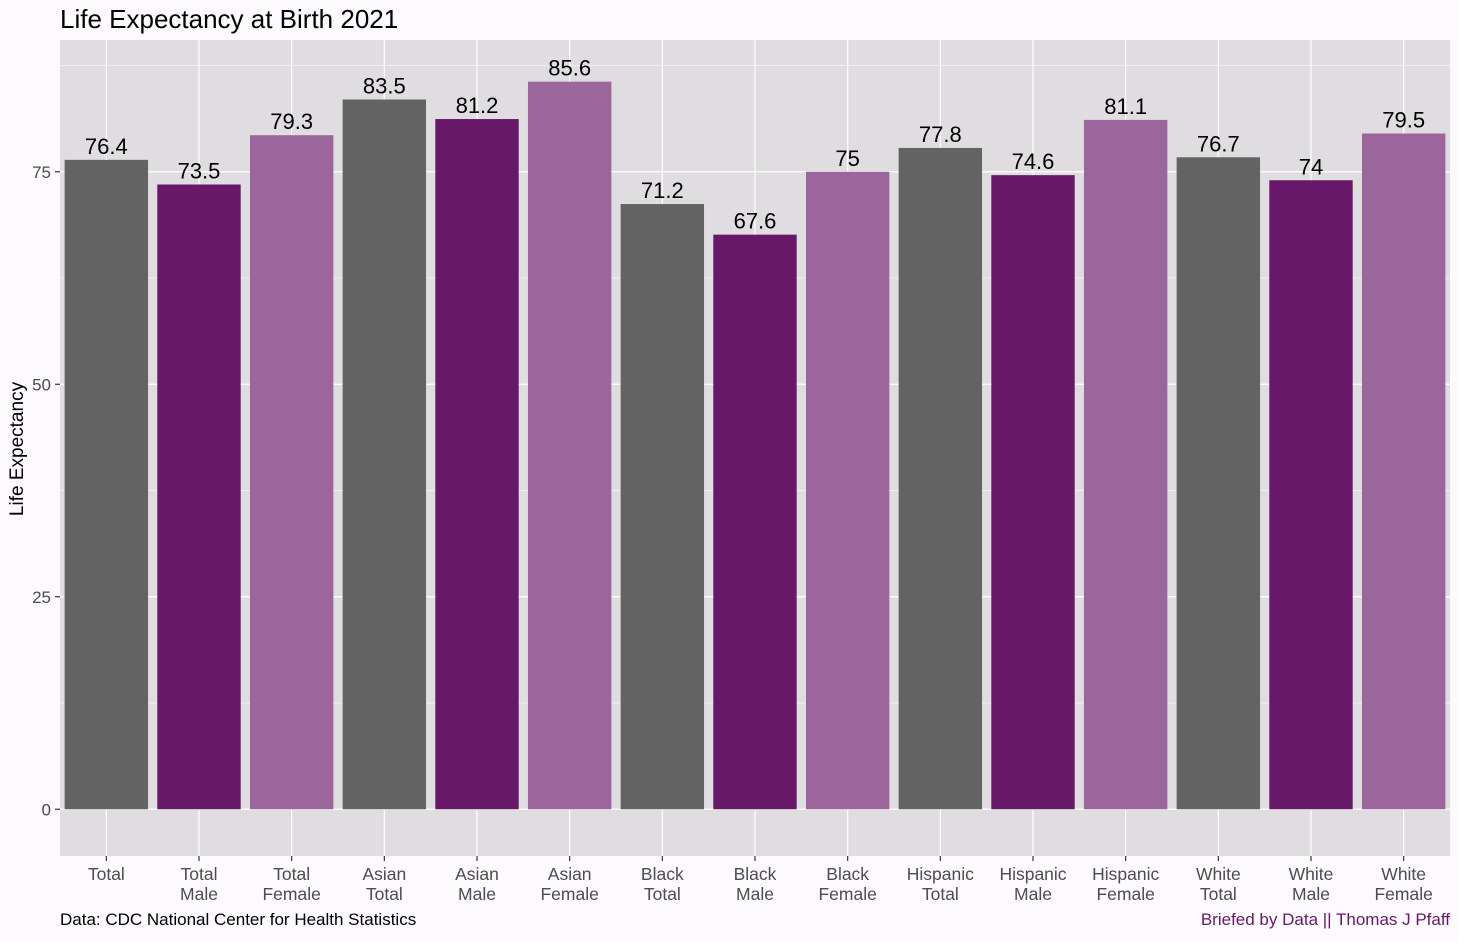 This screenshot has height=942, width=1458. What do you see at coordinates (46, 491) in the screenshot?
I see `y-axis: 0 25 50 75` at bounding box center [46, 491].